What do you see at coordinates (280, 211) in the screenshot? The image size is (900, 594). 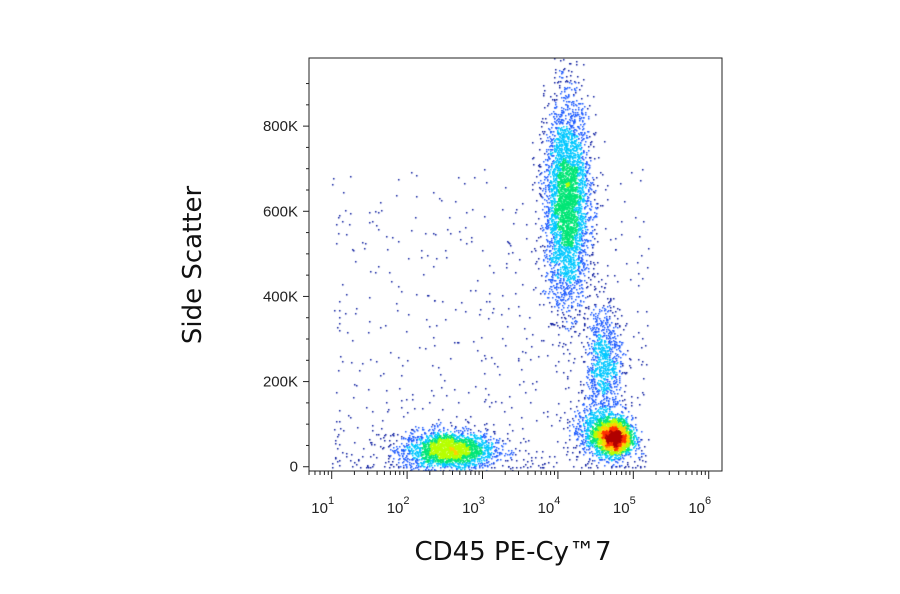 I see `y-tick-label: 600K` at bounding box center [280, 211].